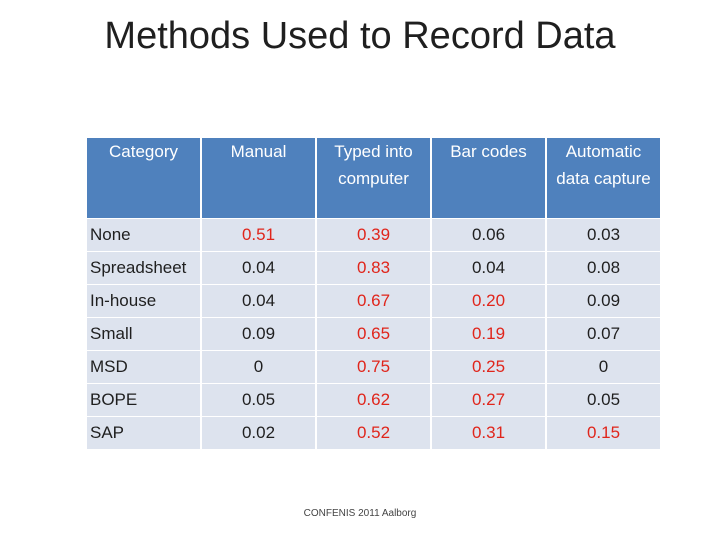 Image resolution: width=720 pixels, height=540 pixels. I want to click on table-cell: 0.51, so click(258, 235).